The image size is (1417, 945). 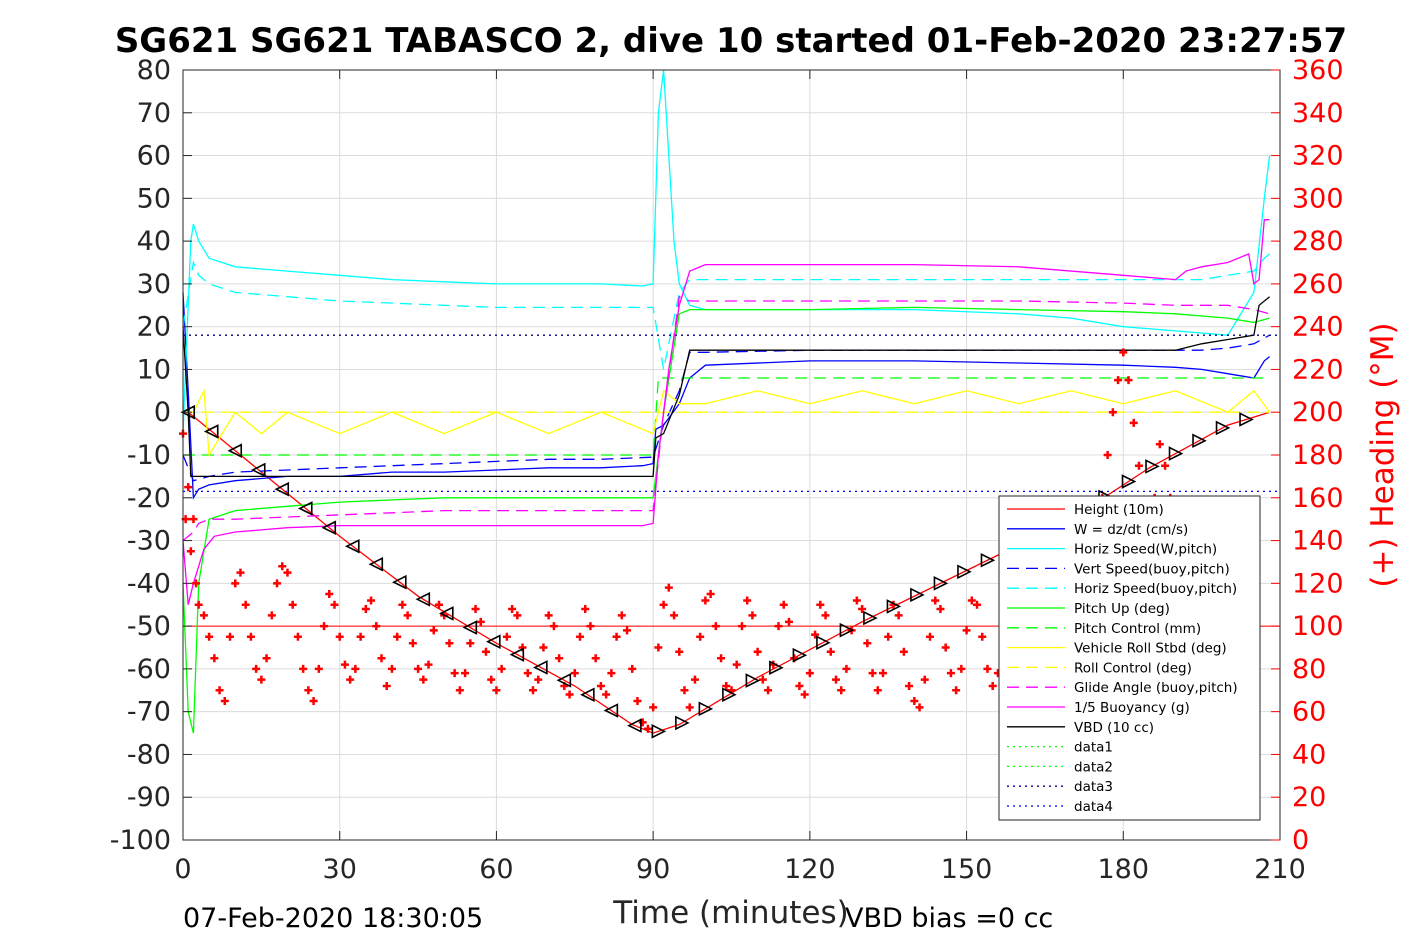 What do you see at coordinates (1318, 369) in the screenshot?
I see `y-right-tick-label: 220` at bounding box center [1318, 369].